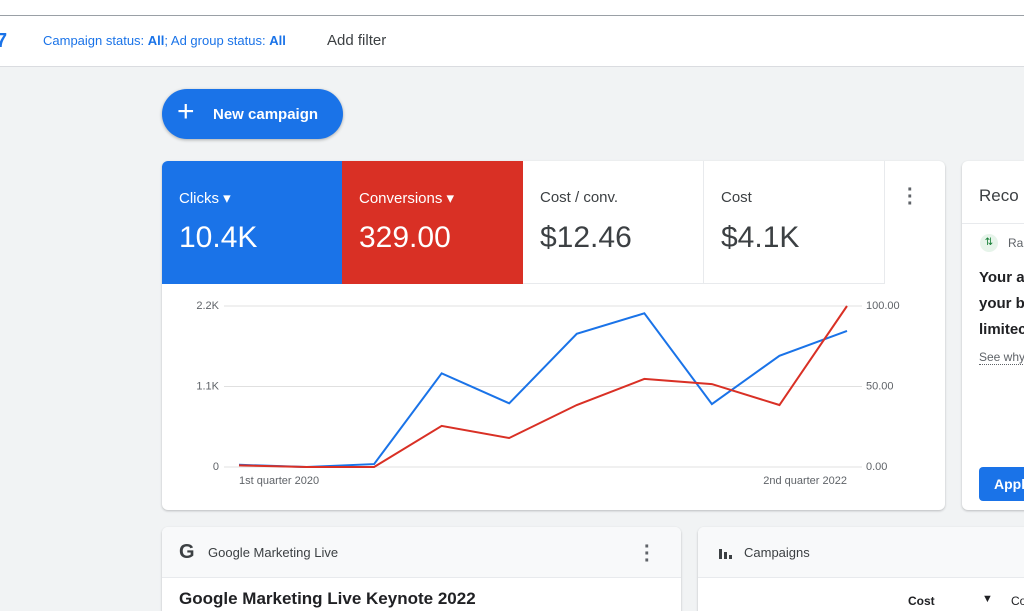 This screenshot has width=1024, height=611. Describe the element at coordinates (880, 386) in the screenshot. I see `y2-tick-label: 50.00` at that location.